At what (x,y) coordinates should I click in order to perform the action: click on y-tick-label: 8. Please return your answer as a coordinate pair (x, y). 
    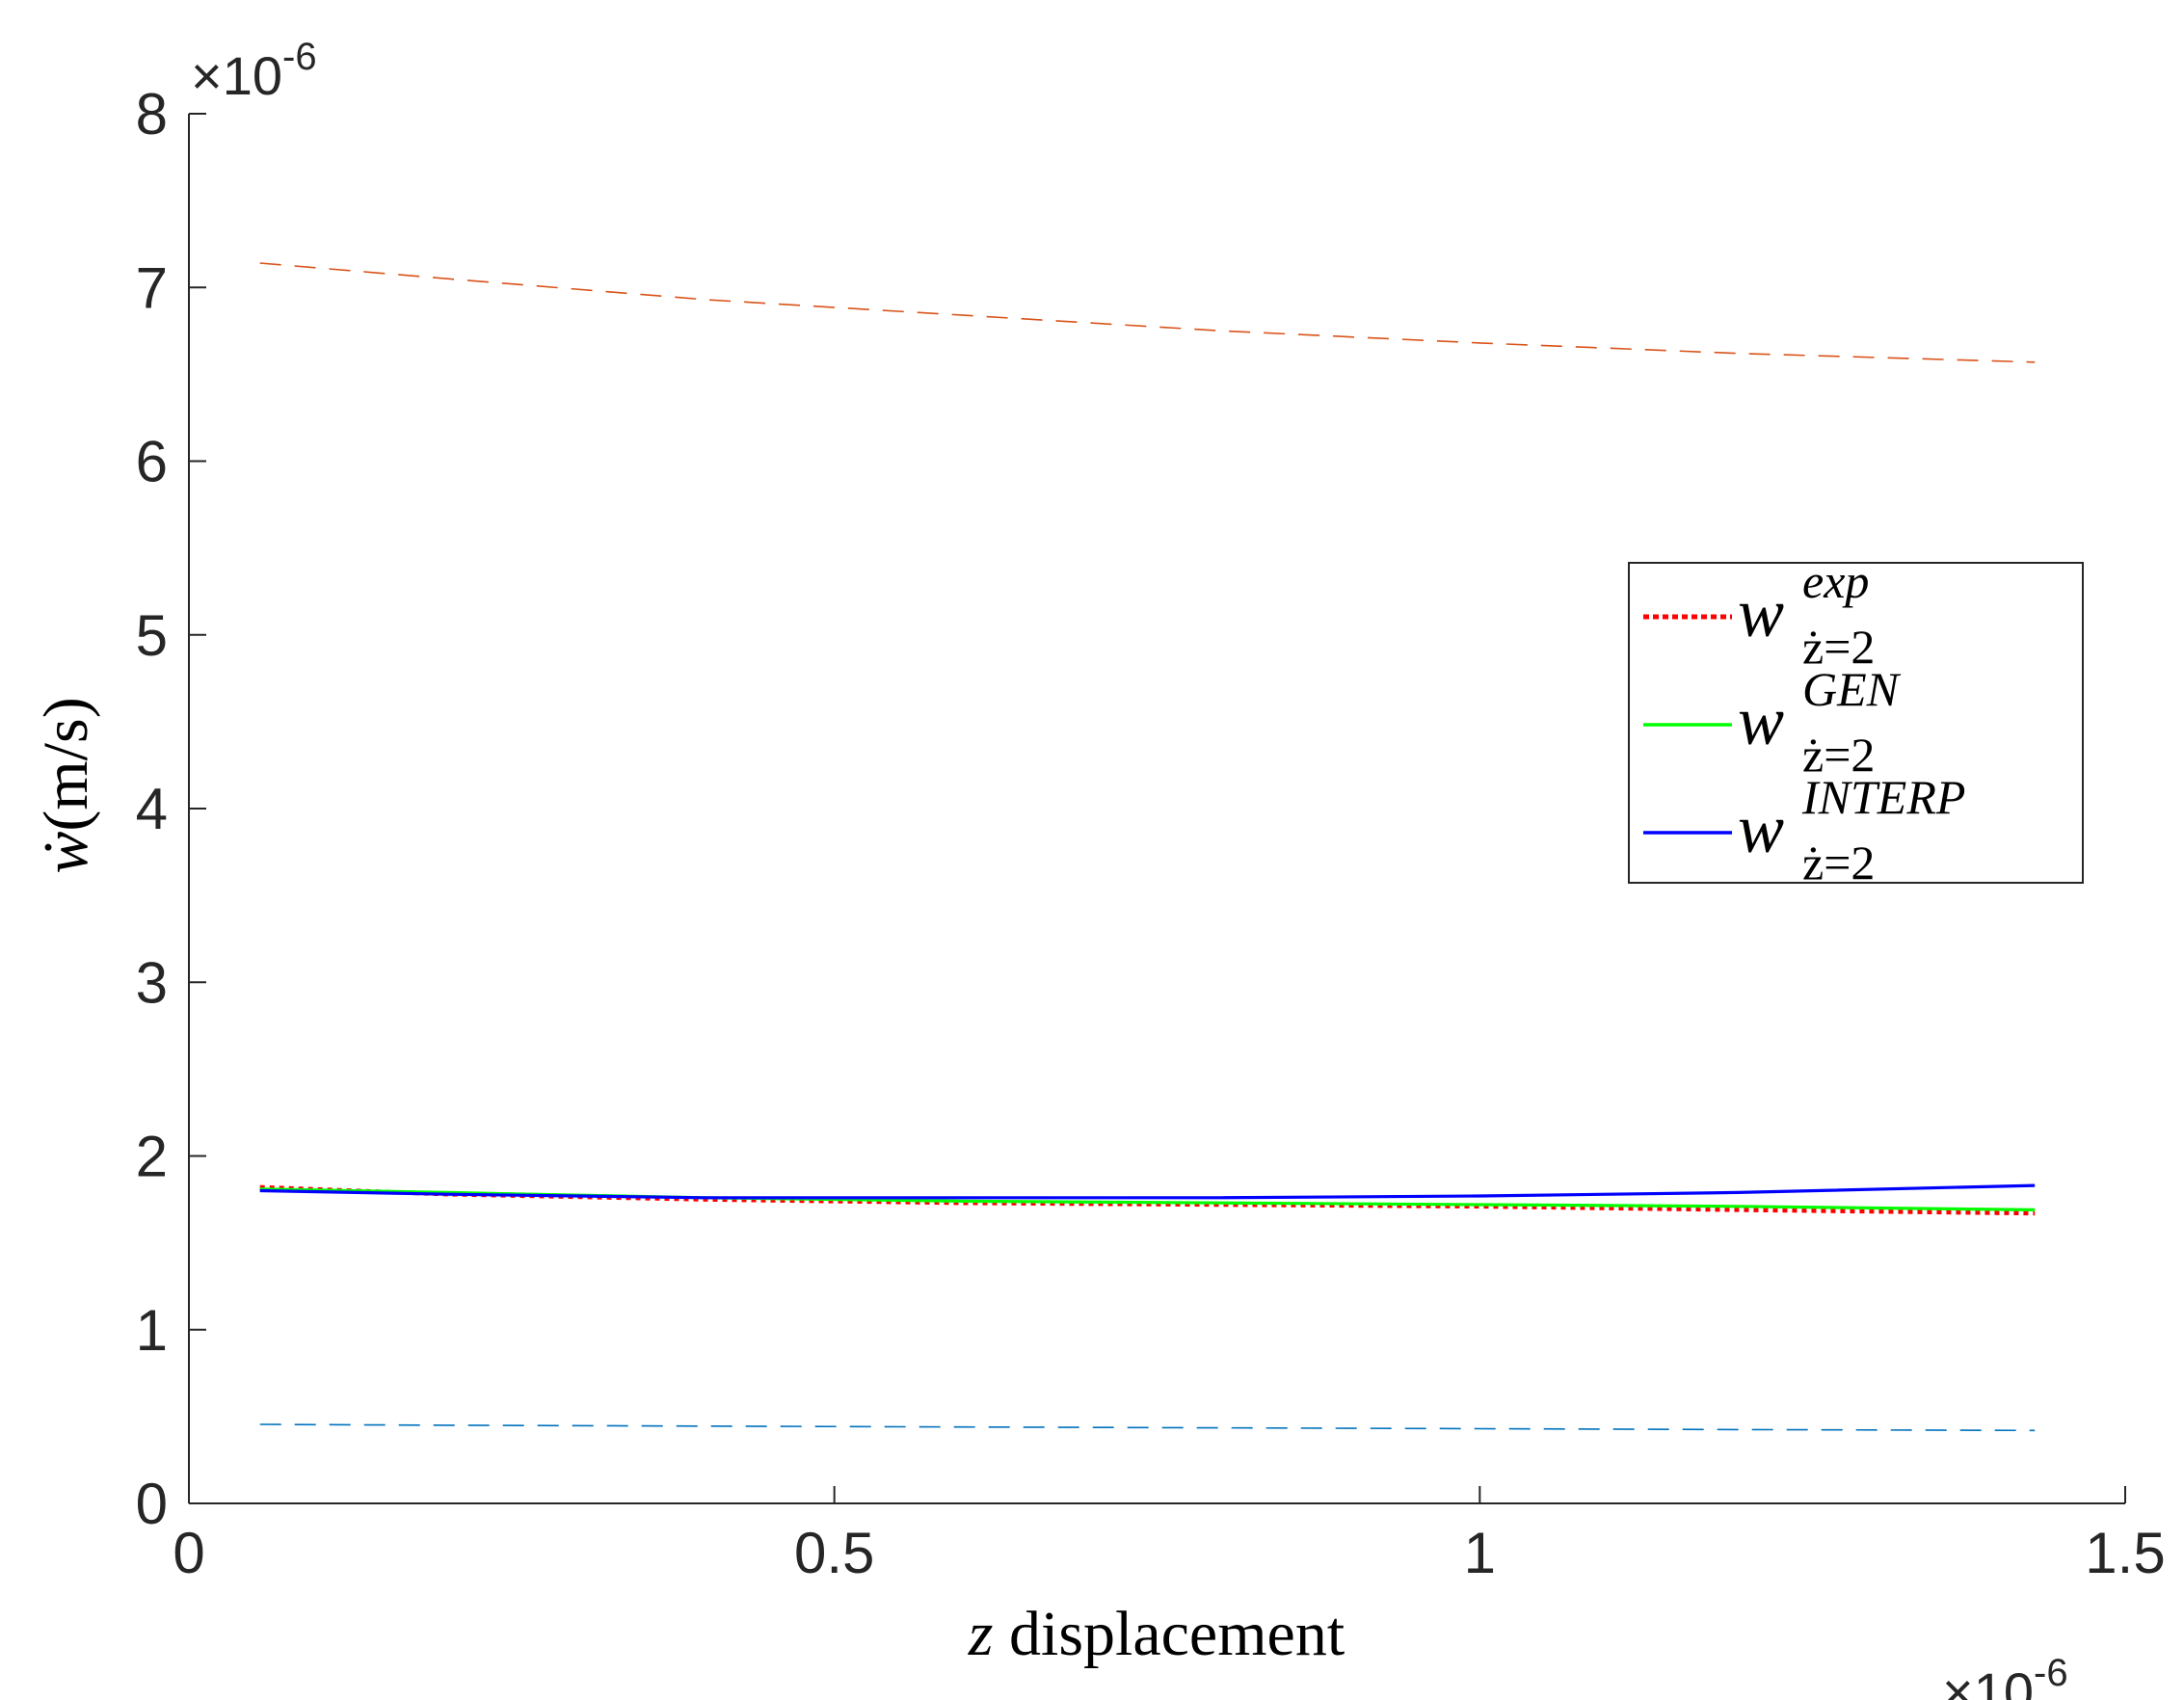
    Looking at the image, I should click on (152, 114).